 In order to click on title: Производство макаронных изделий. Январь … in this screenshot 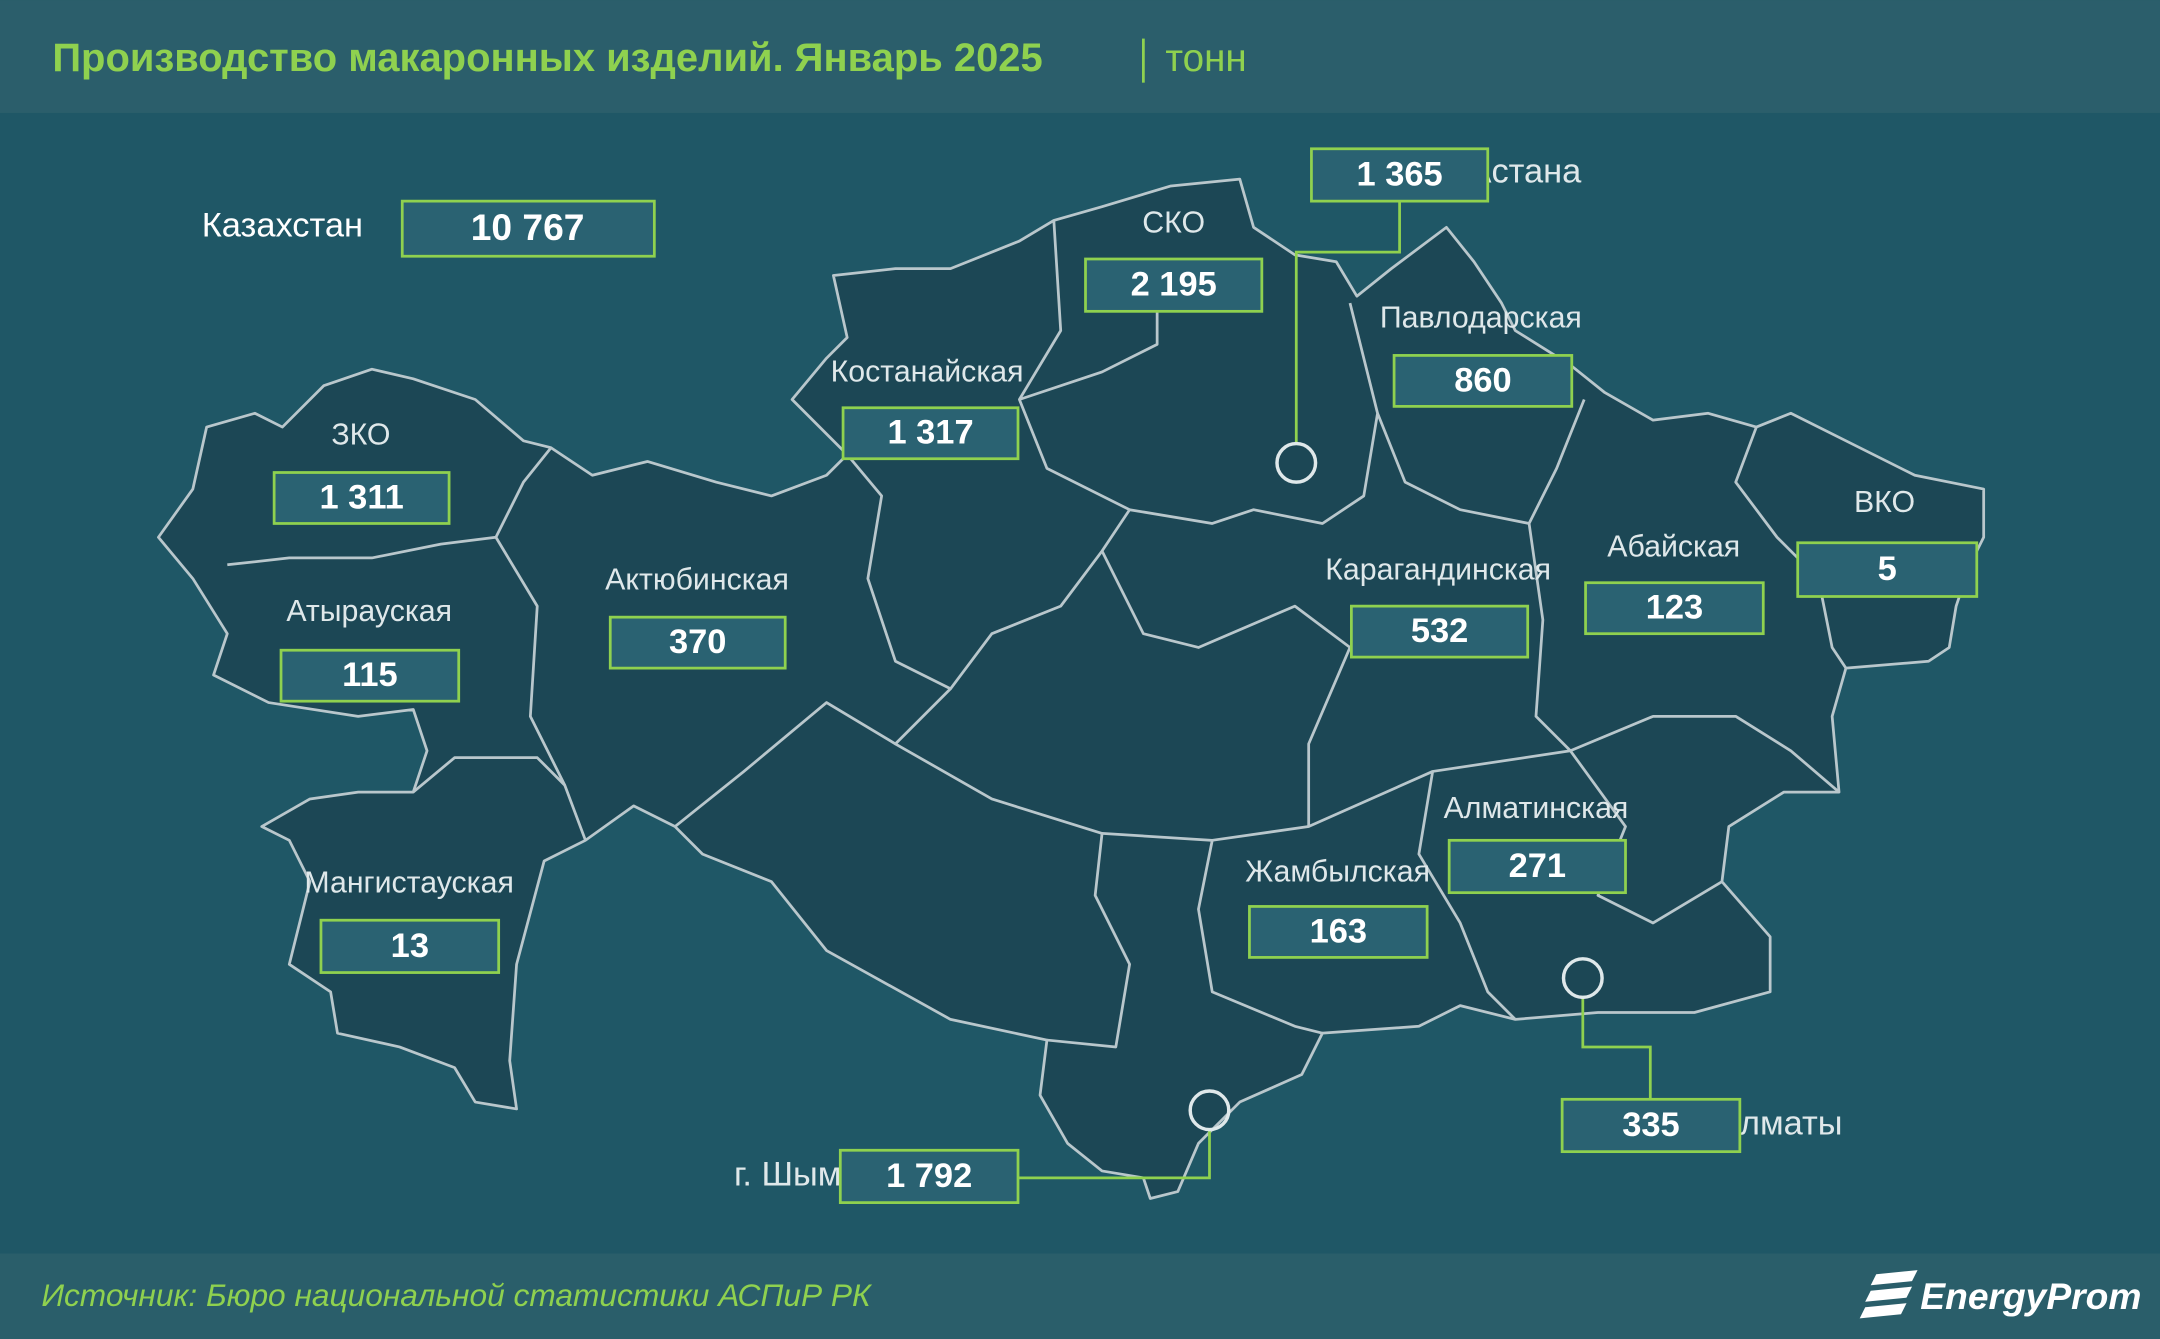, I will do `click(547, 58)`.